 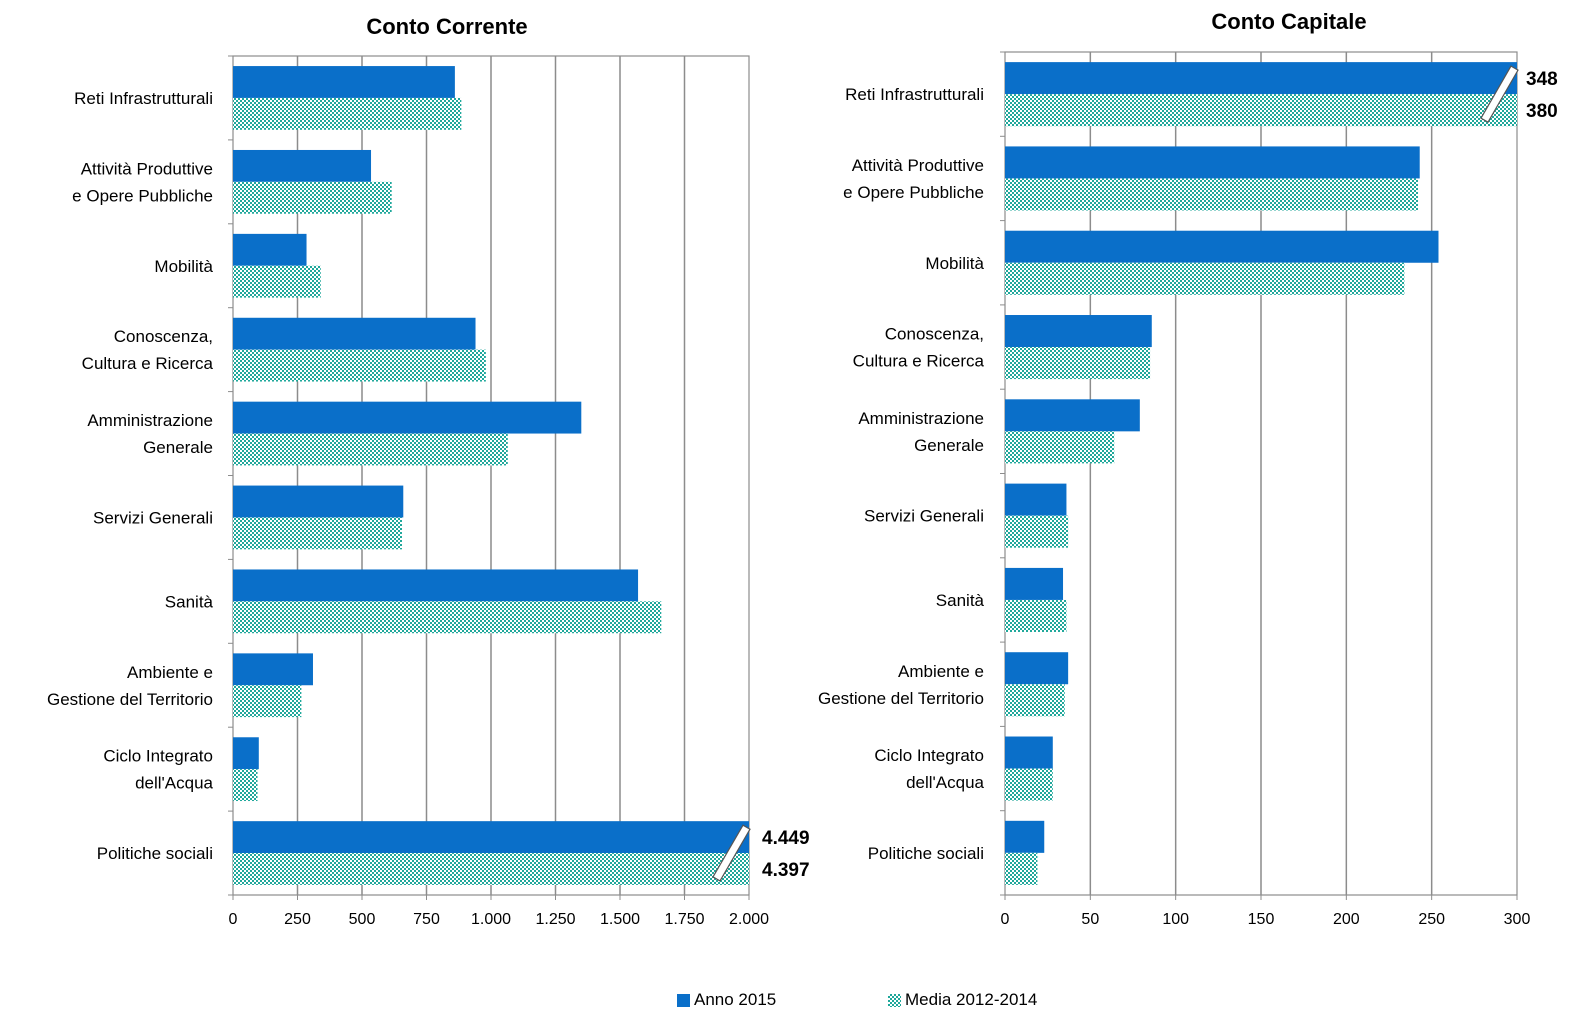 I want to click on value-annotation: 4.397, so click(x=786, y=870).